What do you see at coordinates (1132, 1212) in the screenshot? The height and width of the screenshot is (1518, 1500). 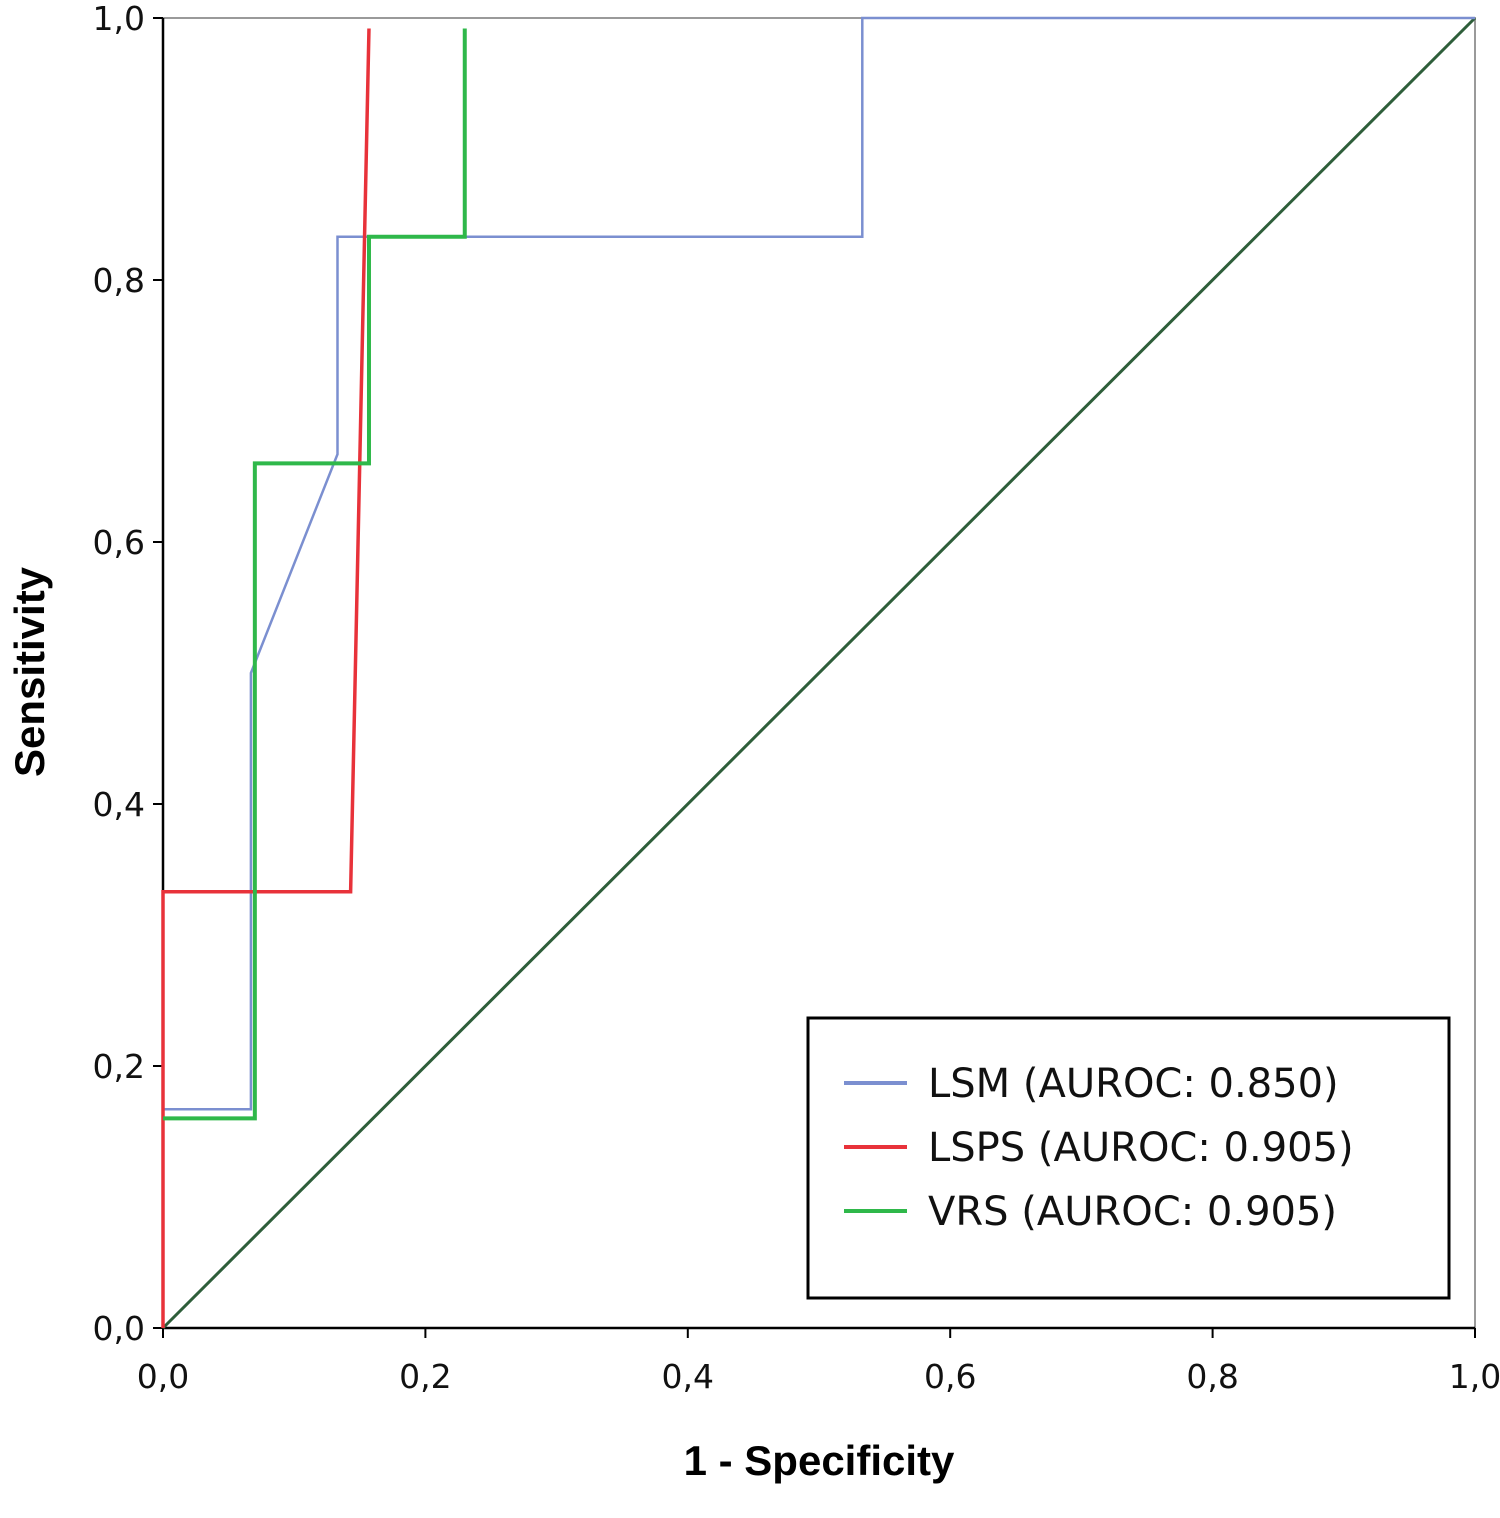 I see `legend-label-vrs: VRS (AUROC: 0.905)` at bounding box center [1132, 1212].